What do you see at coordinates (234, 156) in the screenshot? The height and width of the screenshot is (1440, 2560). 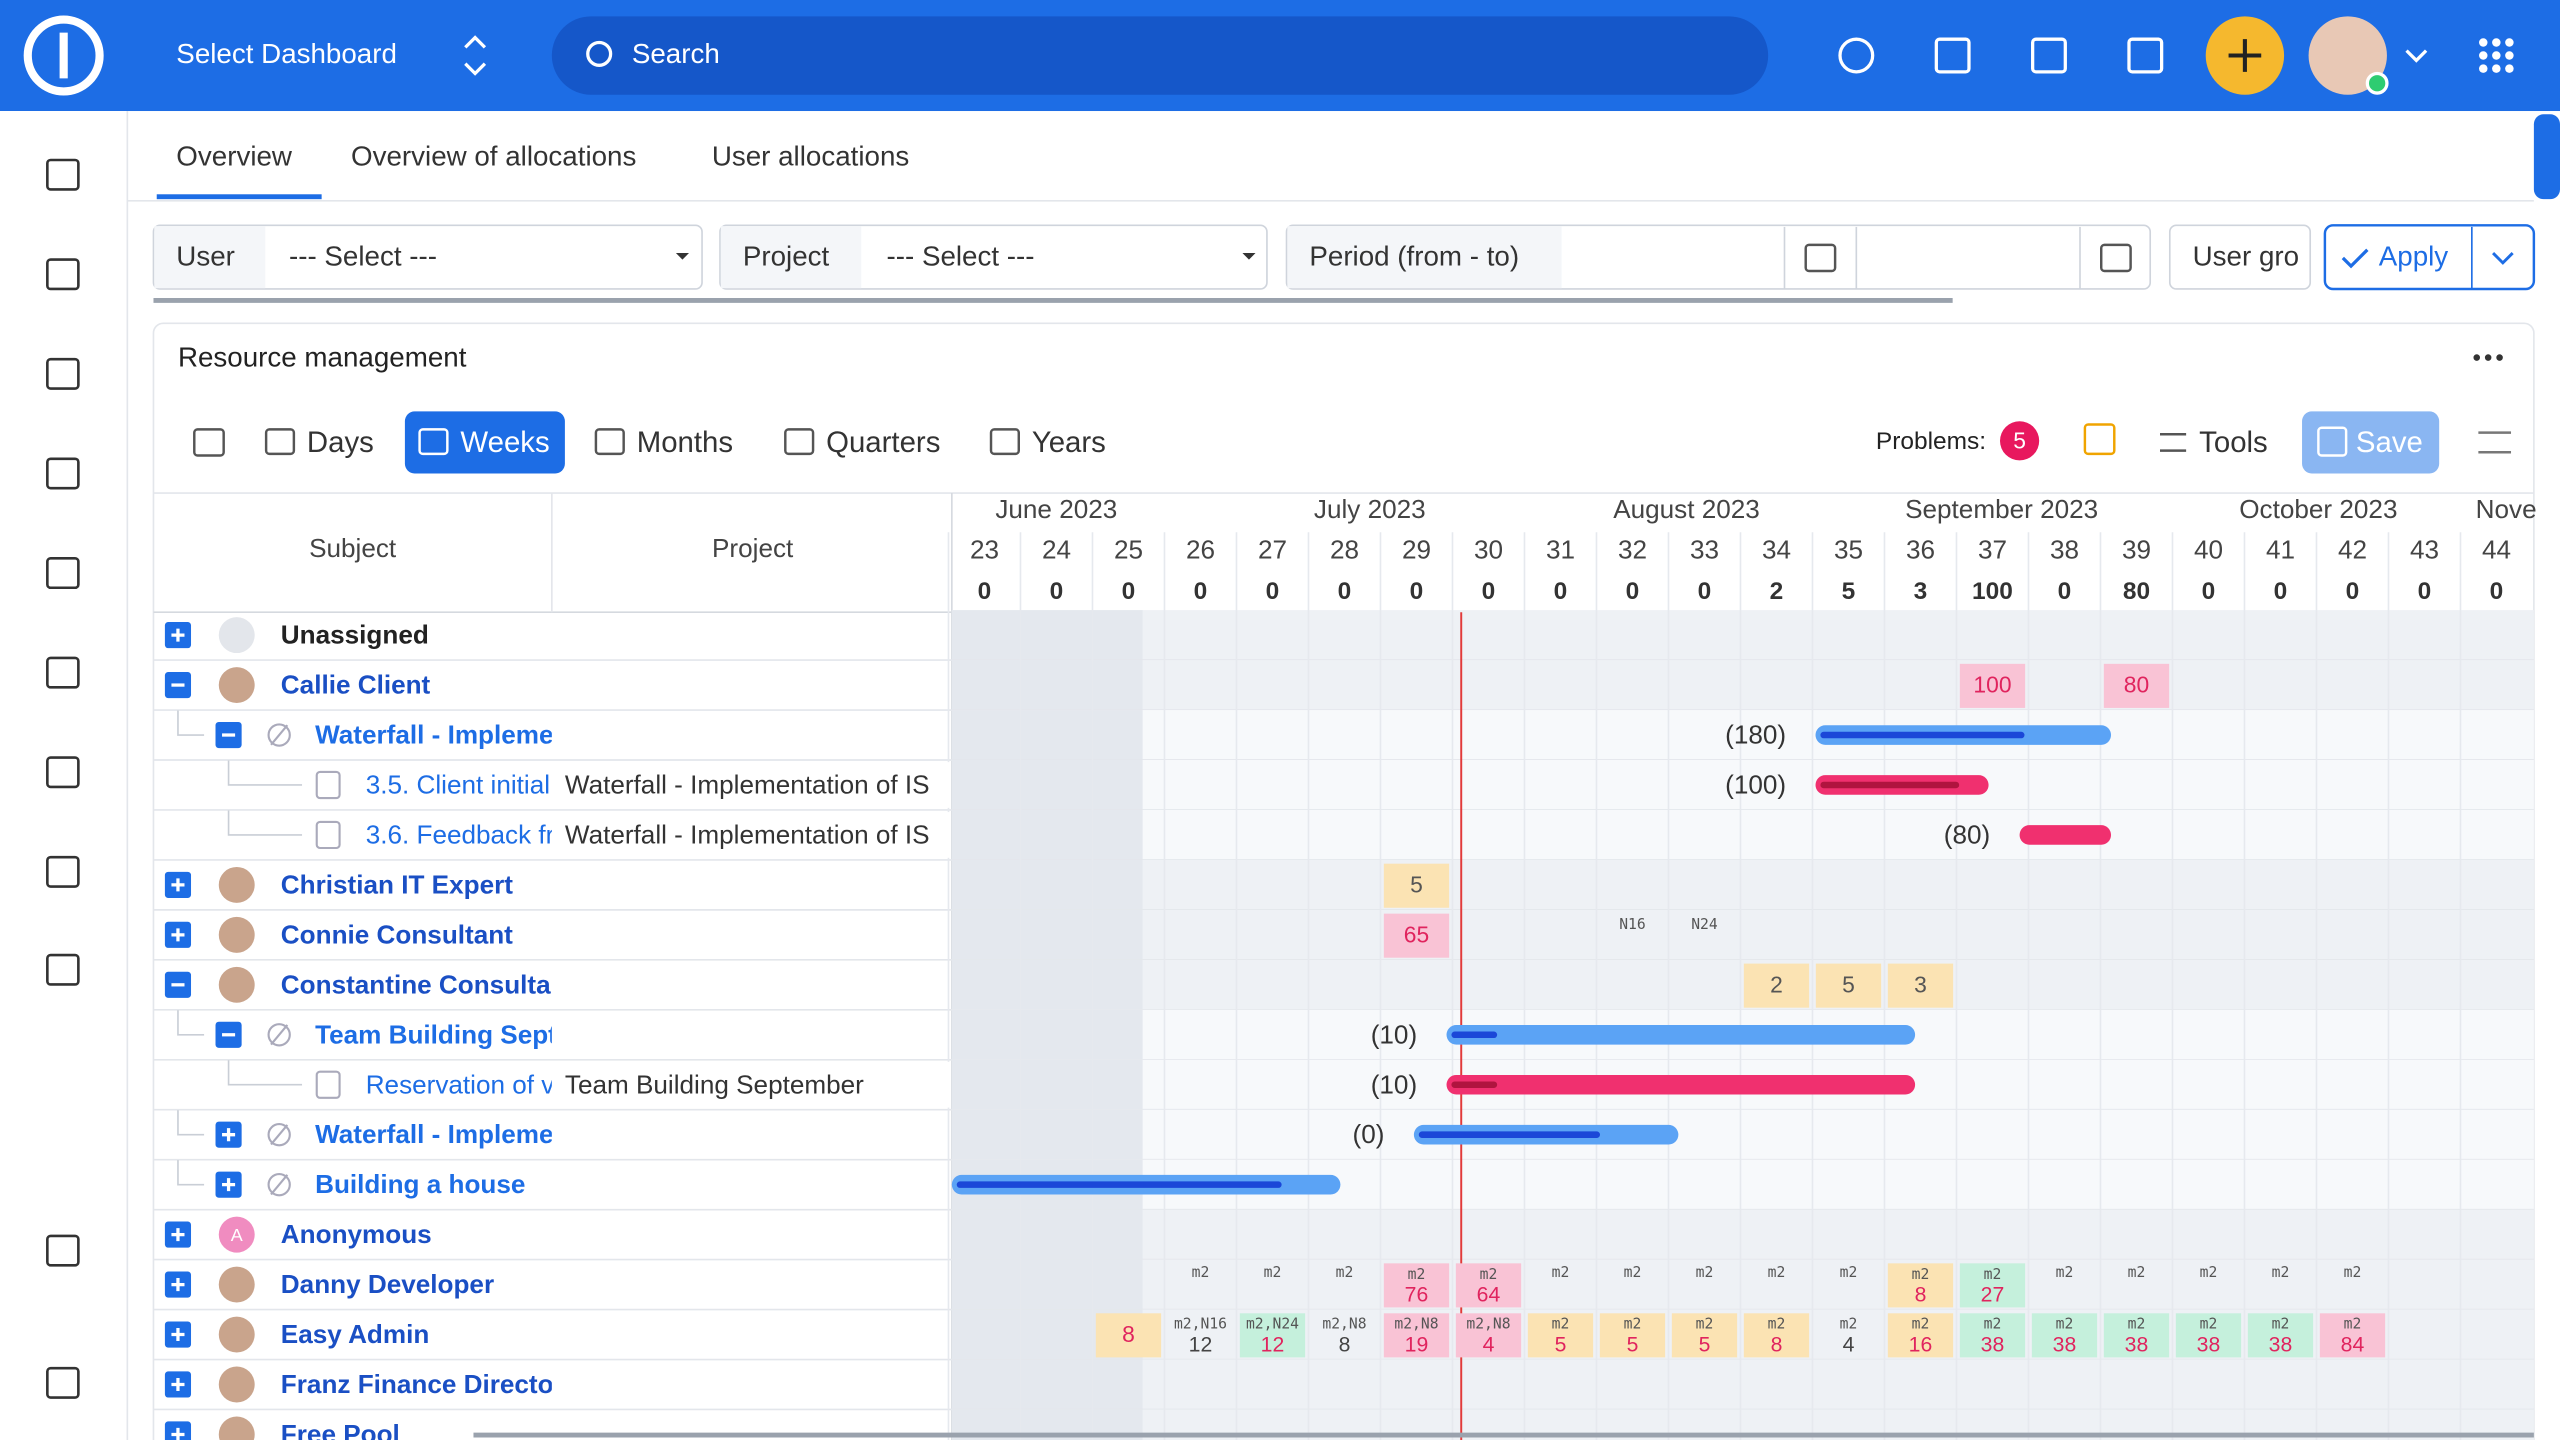 I see `tab: Overview` at bounding box center [234, 156].